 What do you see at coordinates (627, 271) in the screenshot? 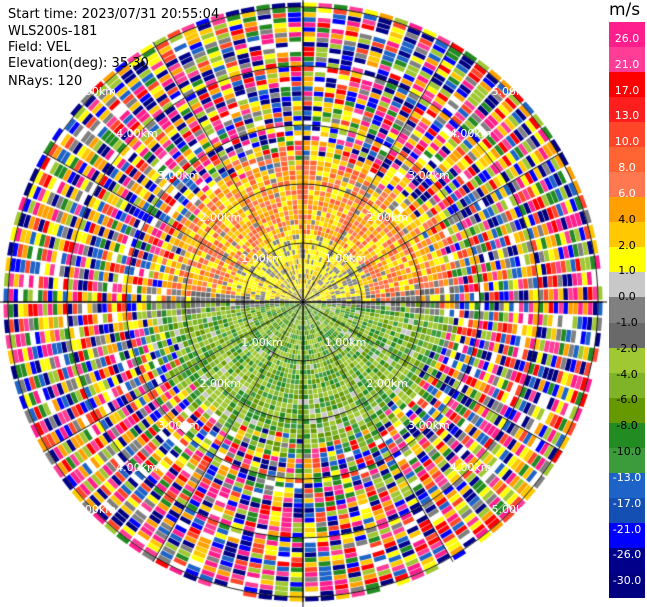
I see `colorbar-tick-label: 1.0` at bounding box center [627, 271].